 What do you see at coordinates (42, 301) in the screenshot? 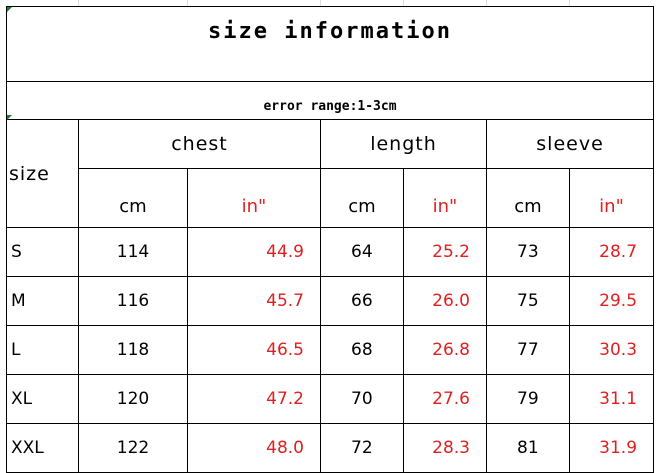
I see `size-label: M` at bounding box center [42, 301].